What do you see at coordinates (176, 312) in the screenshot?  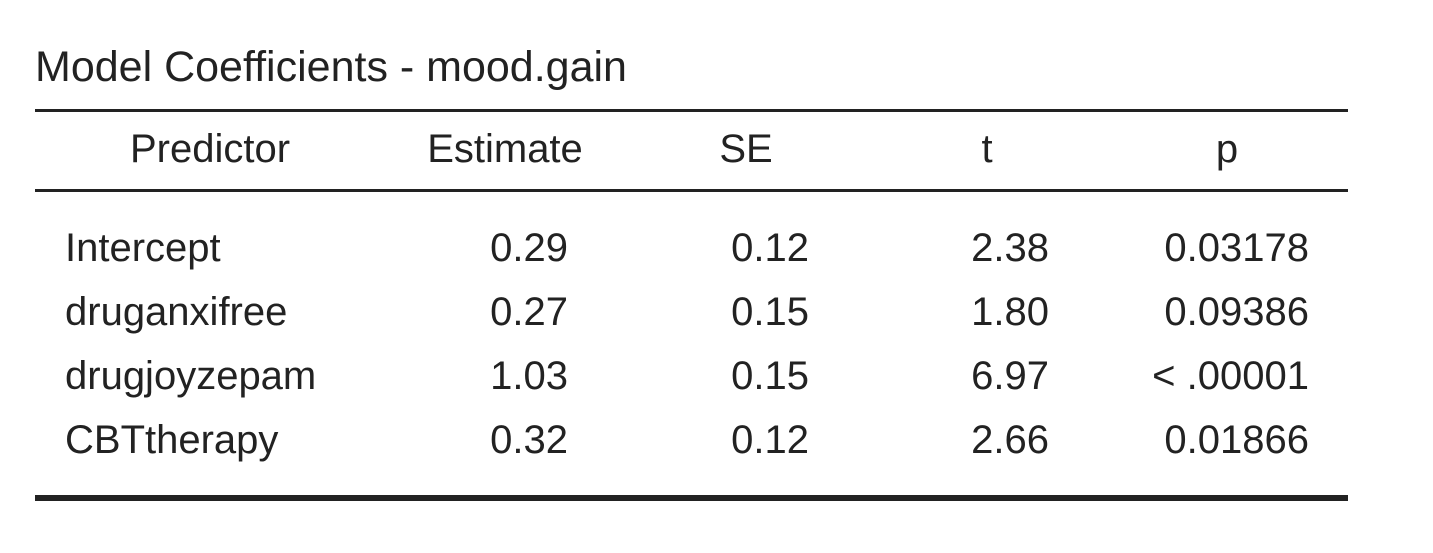 I see `cell-predictor: druganxifree` at bounding box center [176, 312].